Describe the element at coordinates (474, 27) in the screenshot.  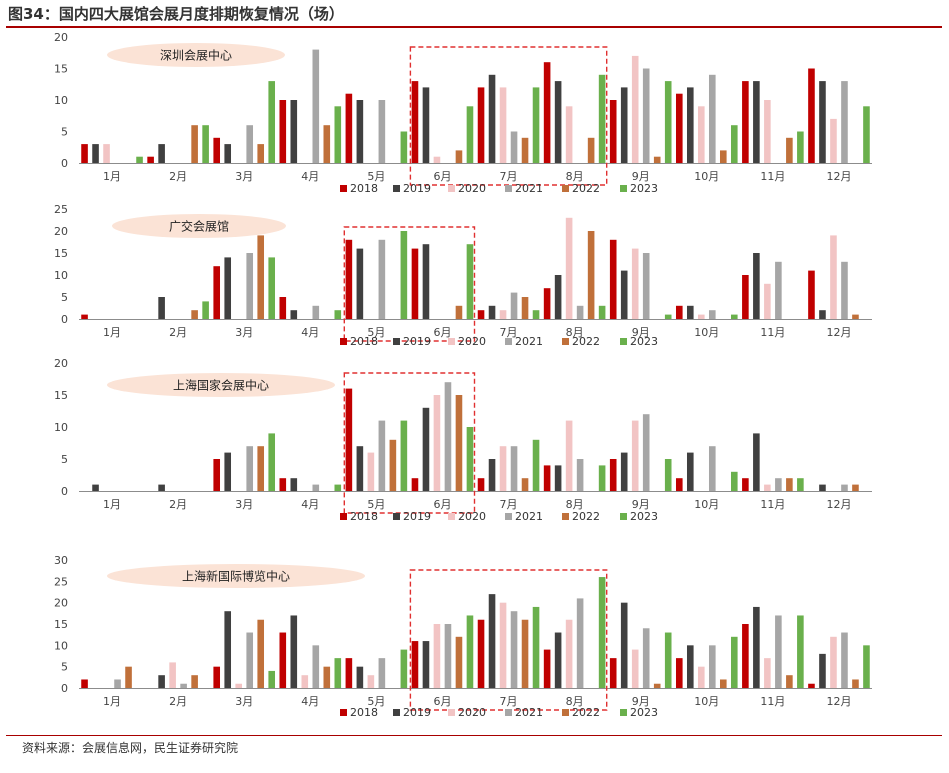
I see `title-rule` at that location.